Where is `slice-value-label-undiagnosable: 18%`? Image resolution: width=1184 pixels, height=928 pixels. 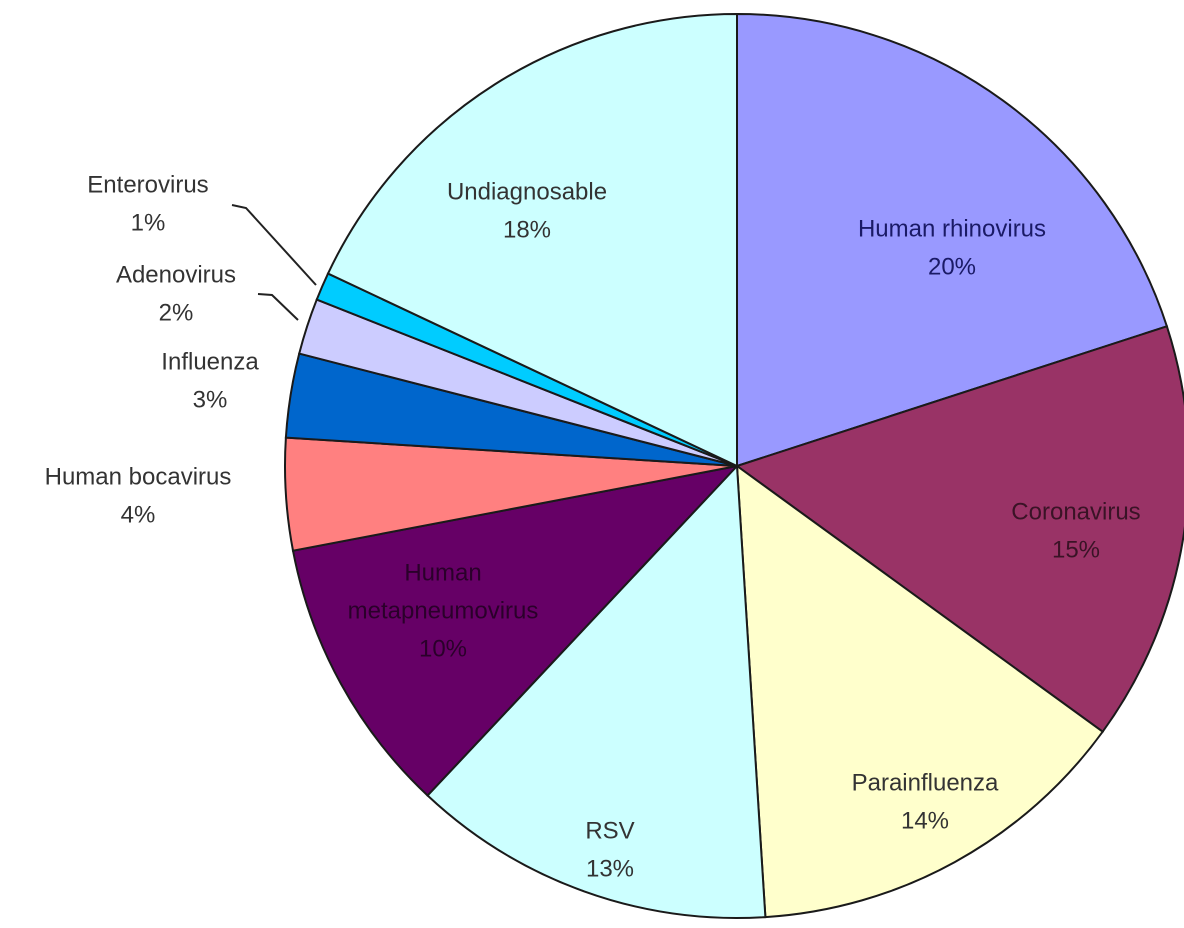 slice-value-label-undiagnosable: 18% is located at coordinates (527, 229).